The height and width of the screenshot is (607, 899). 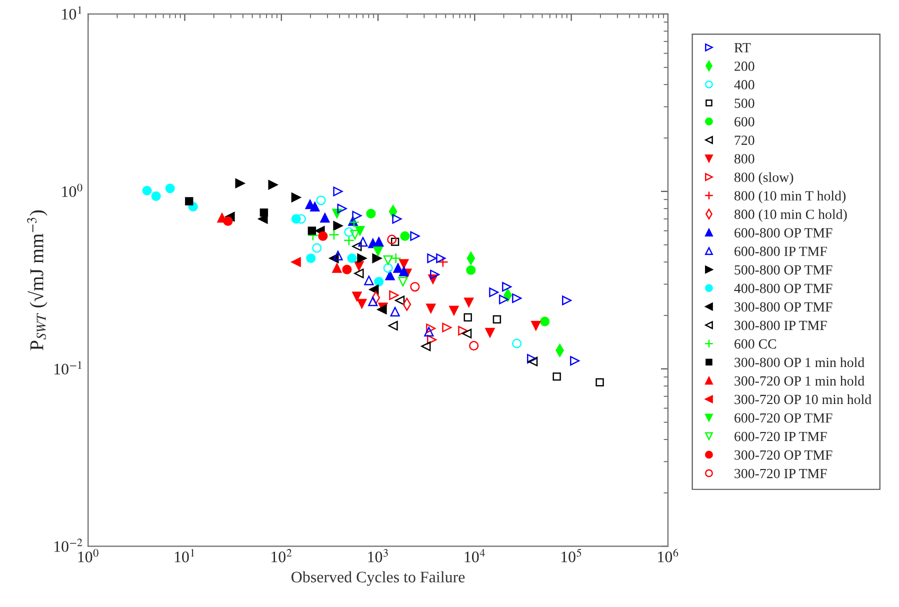 I want to click on legend-label: 200, so click(x=744, y=66).